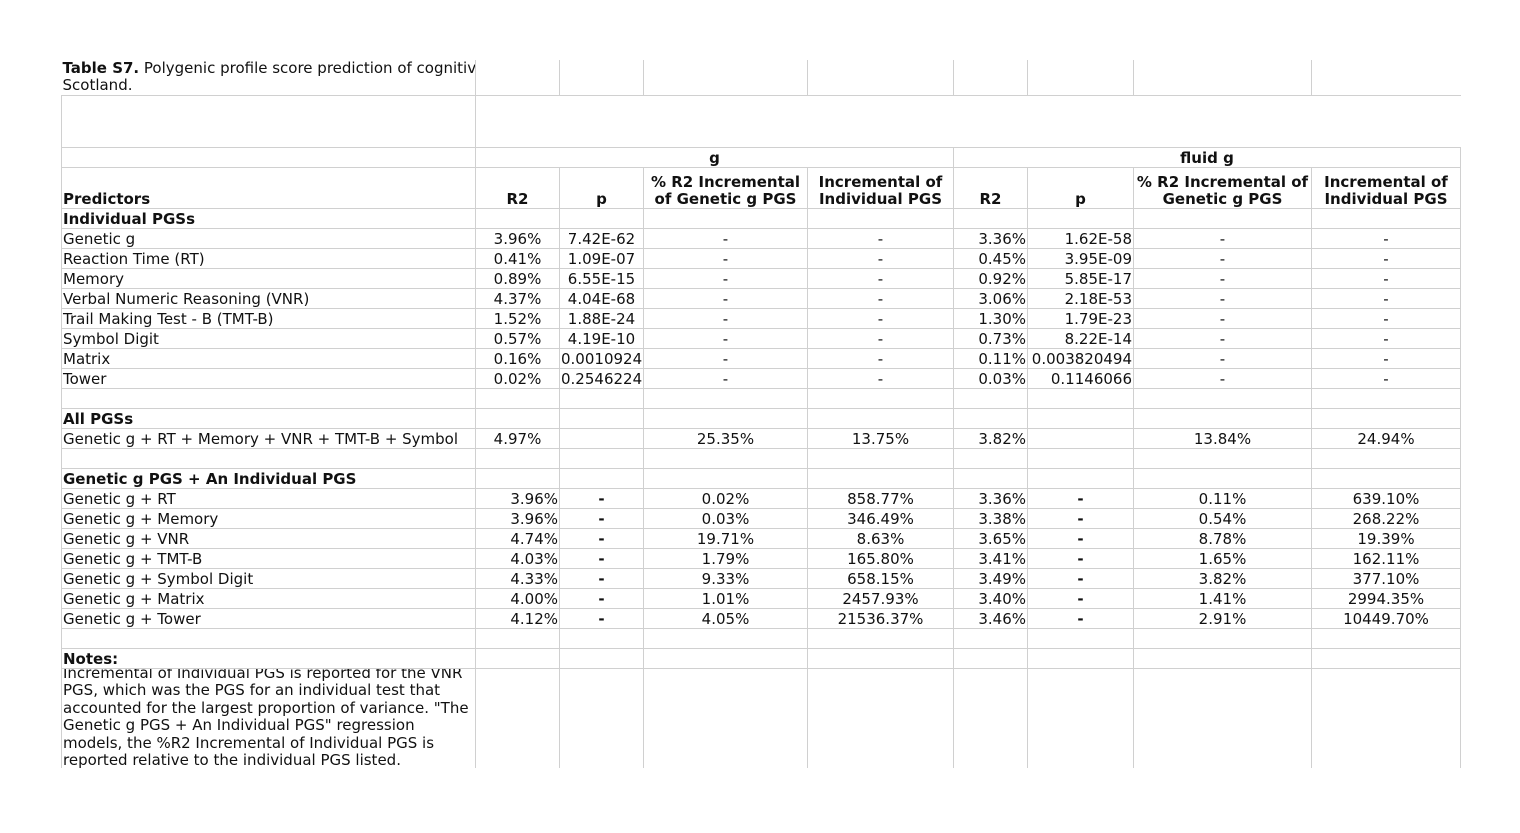 The width and height of the screenshot is (1520, 833). Describe the element at coordinates (880, 578) in the screenshot. I see `data-cell: 658.15%` at that location.